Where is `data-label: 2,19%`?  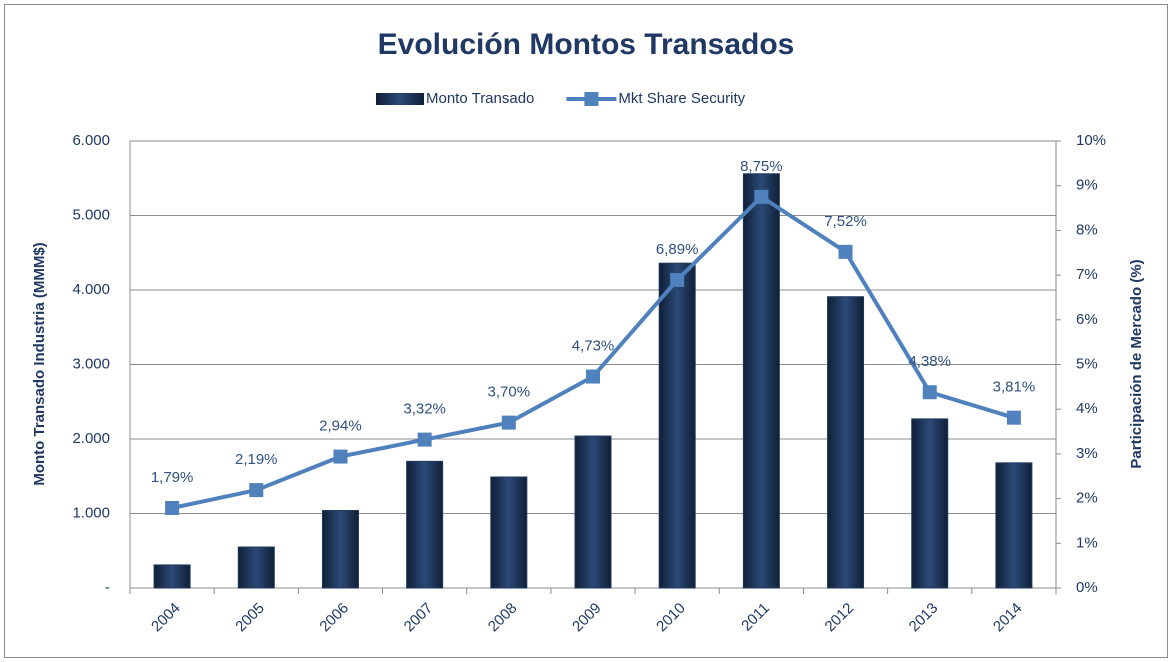
data-label: 2,19% is located at coordinates (256, 459).